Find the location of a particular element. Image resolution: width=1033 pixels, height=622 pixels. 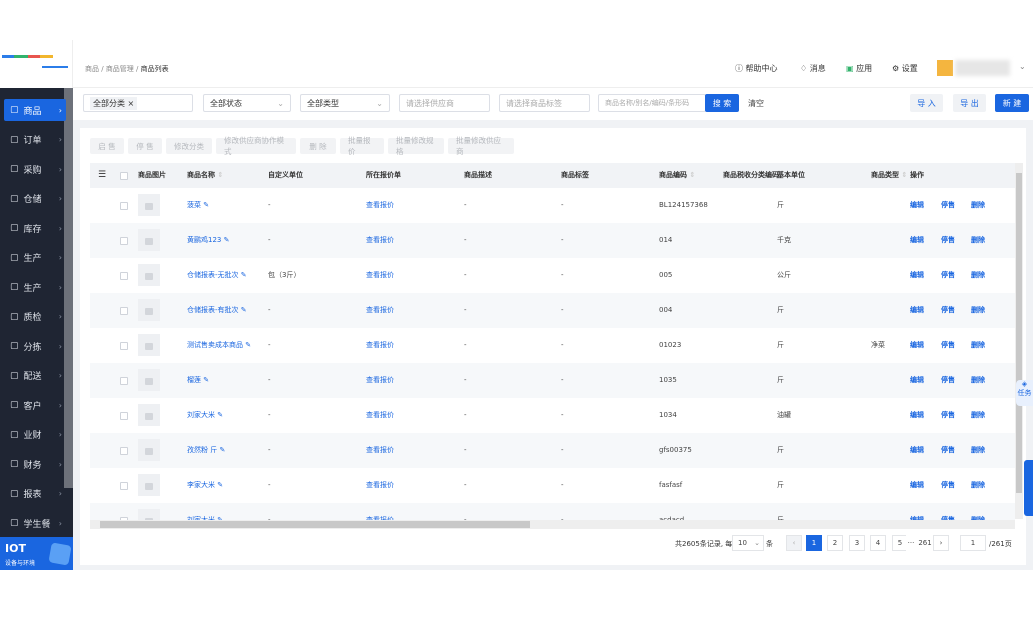

page-size-select: 10 ⌄ is located at coordinates (748, 543).